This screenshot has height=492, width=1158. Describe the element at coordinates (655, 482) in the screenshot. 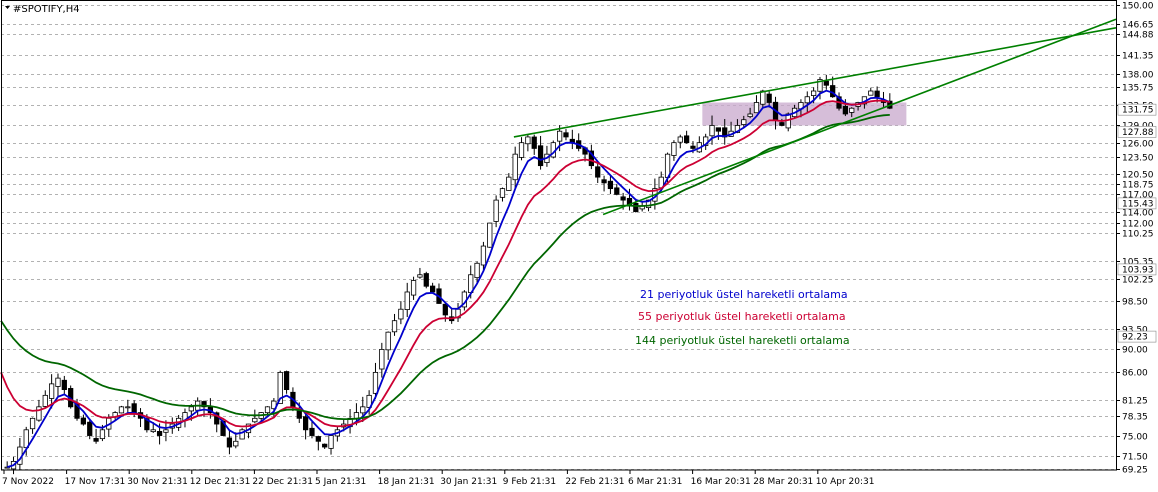

I see `x-tick-label: 6 Mar 21:31` at that location.